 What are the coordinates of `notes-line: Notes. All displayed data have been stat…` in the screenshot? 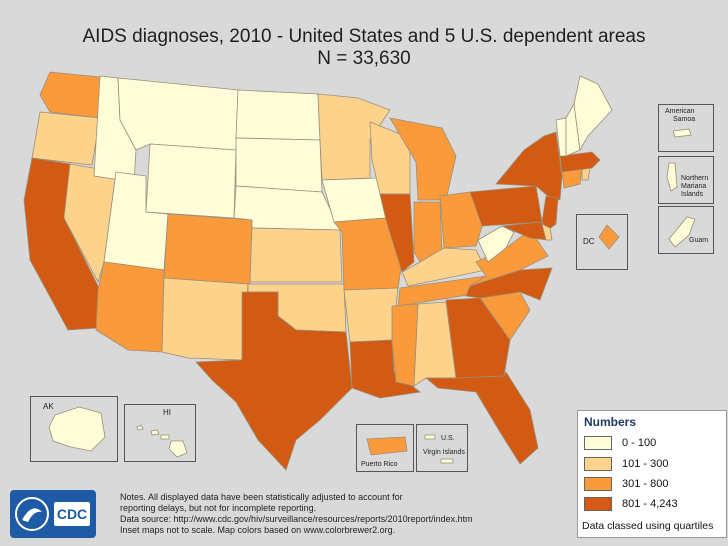 It's located at (261, 497).